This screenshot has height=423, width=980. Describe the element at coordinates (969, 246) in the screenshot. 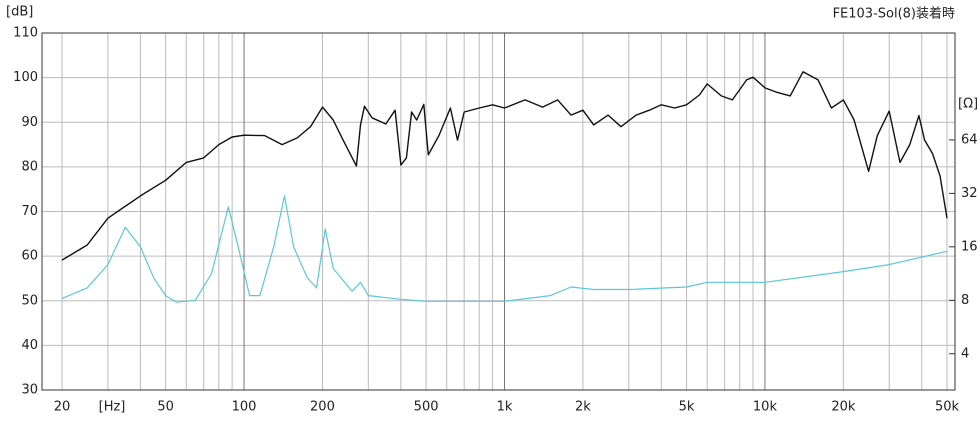

I see `y2-tick-label: 16` at that location.